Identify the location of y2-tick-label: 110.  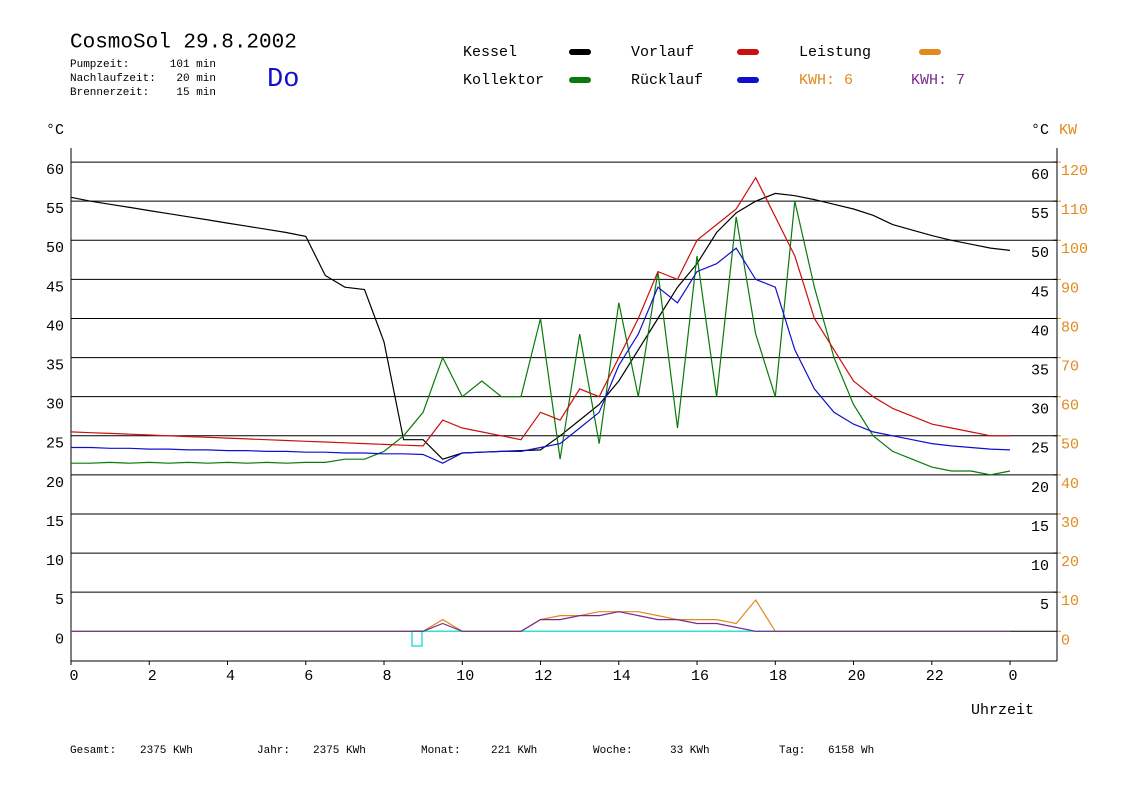
(1074, 210).